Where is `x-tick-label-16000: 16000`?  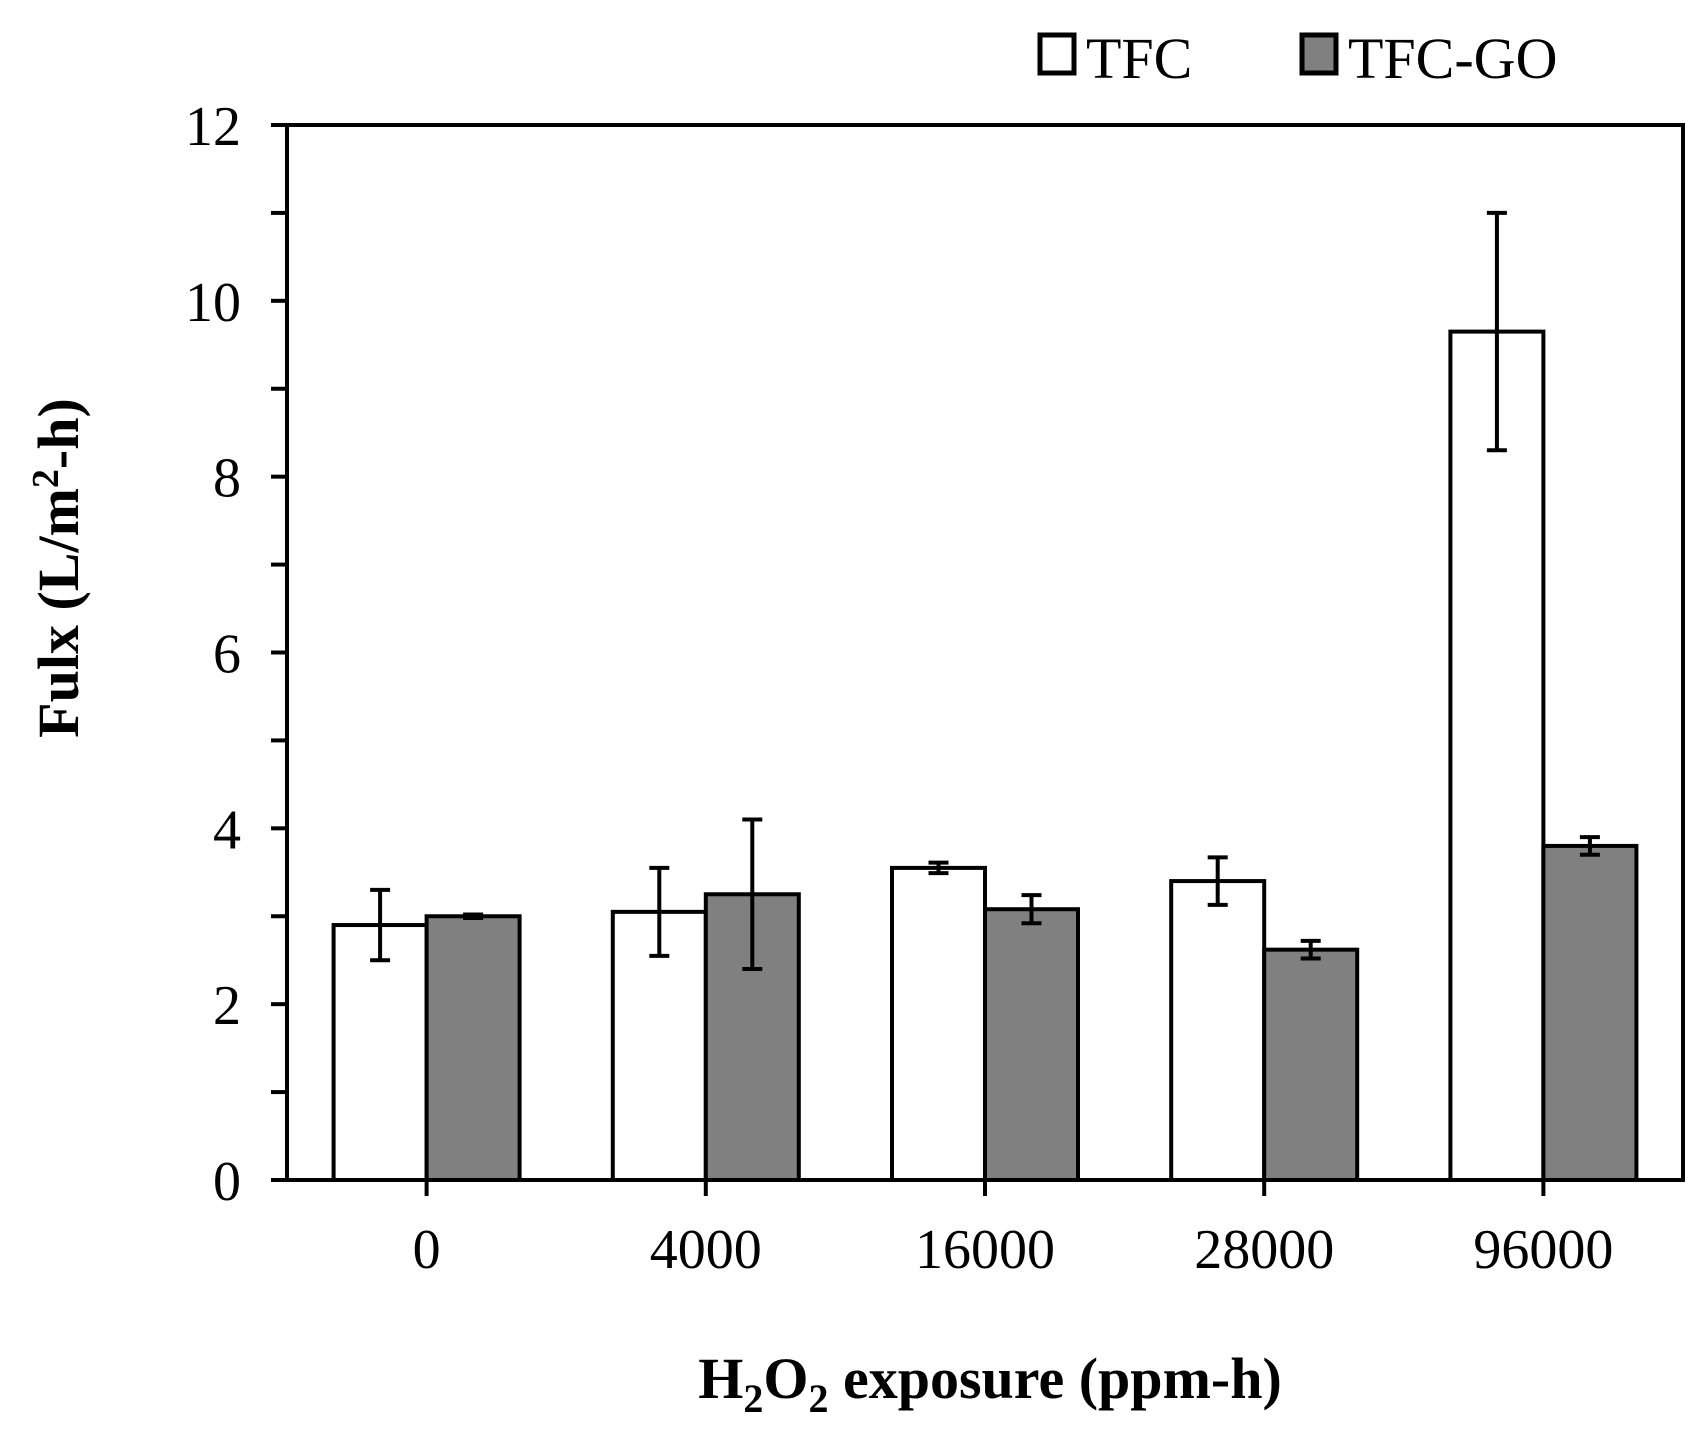
x-tick-label-16000: 16000 is located at coordinates (985, 1250).